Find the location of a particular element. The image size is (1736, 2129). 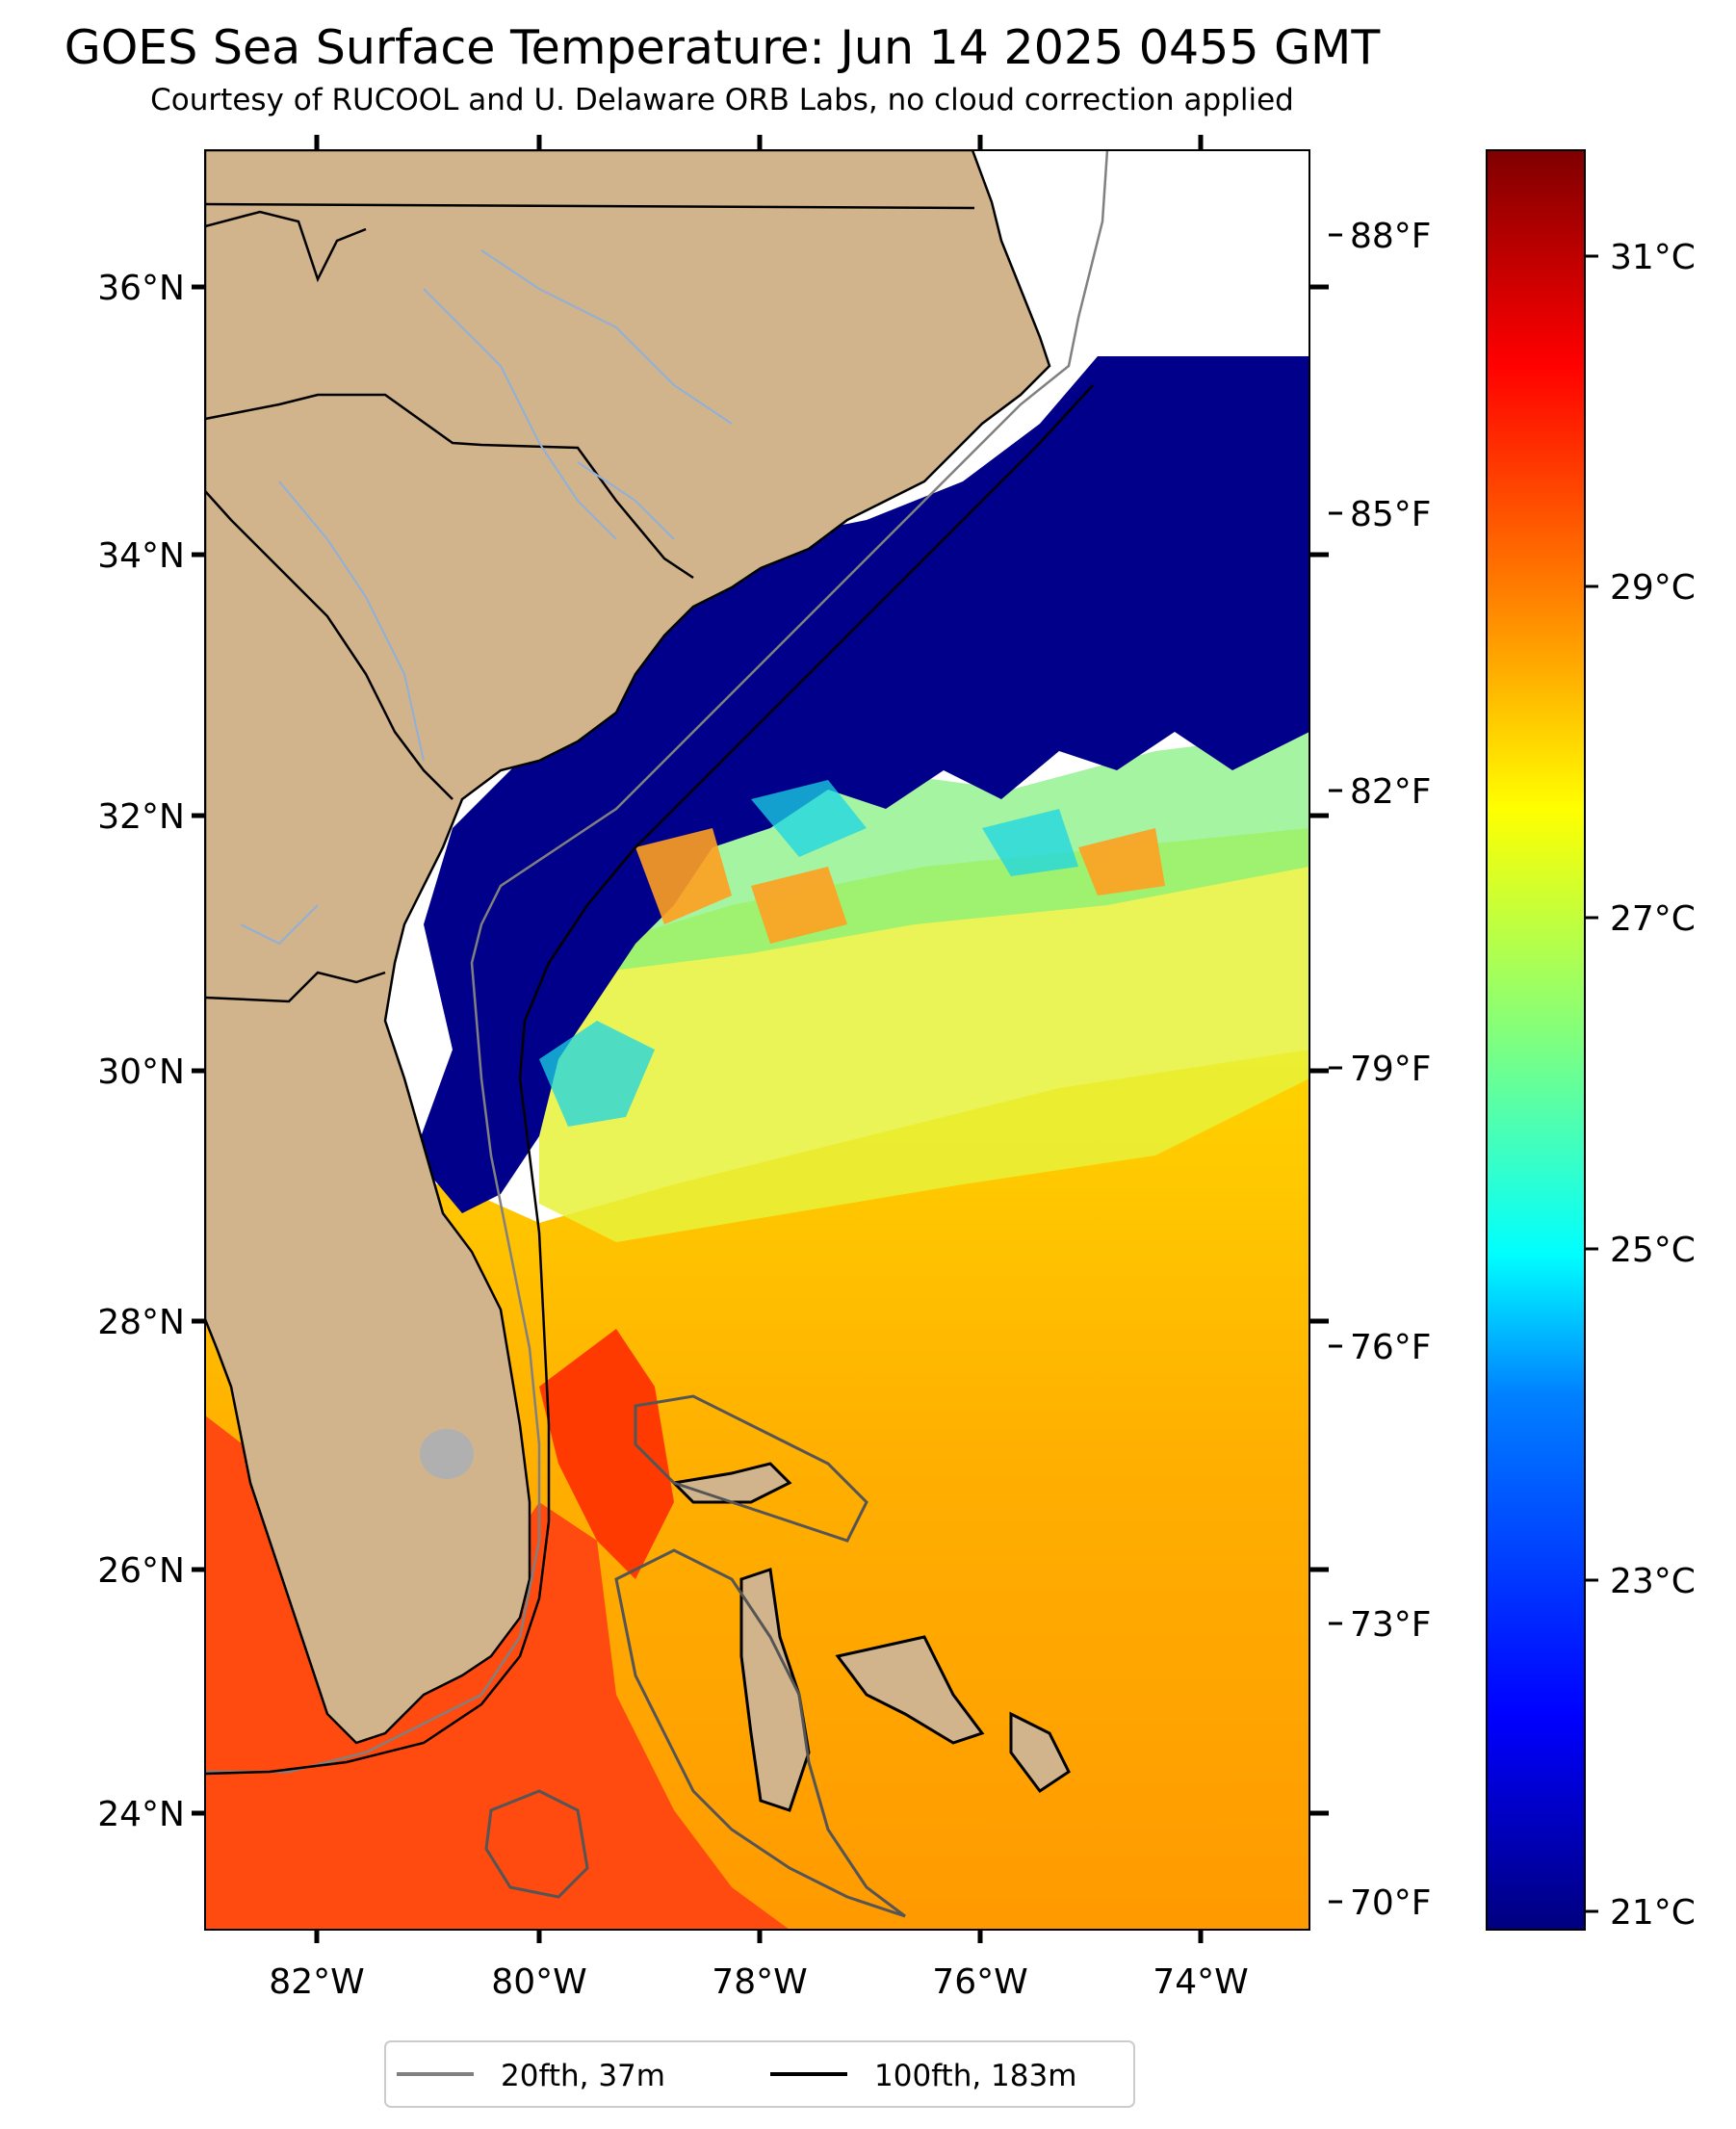

lake-okeechobee is located at coordinates (447, 1454).